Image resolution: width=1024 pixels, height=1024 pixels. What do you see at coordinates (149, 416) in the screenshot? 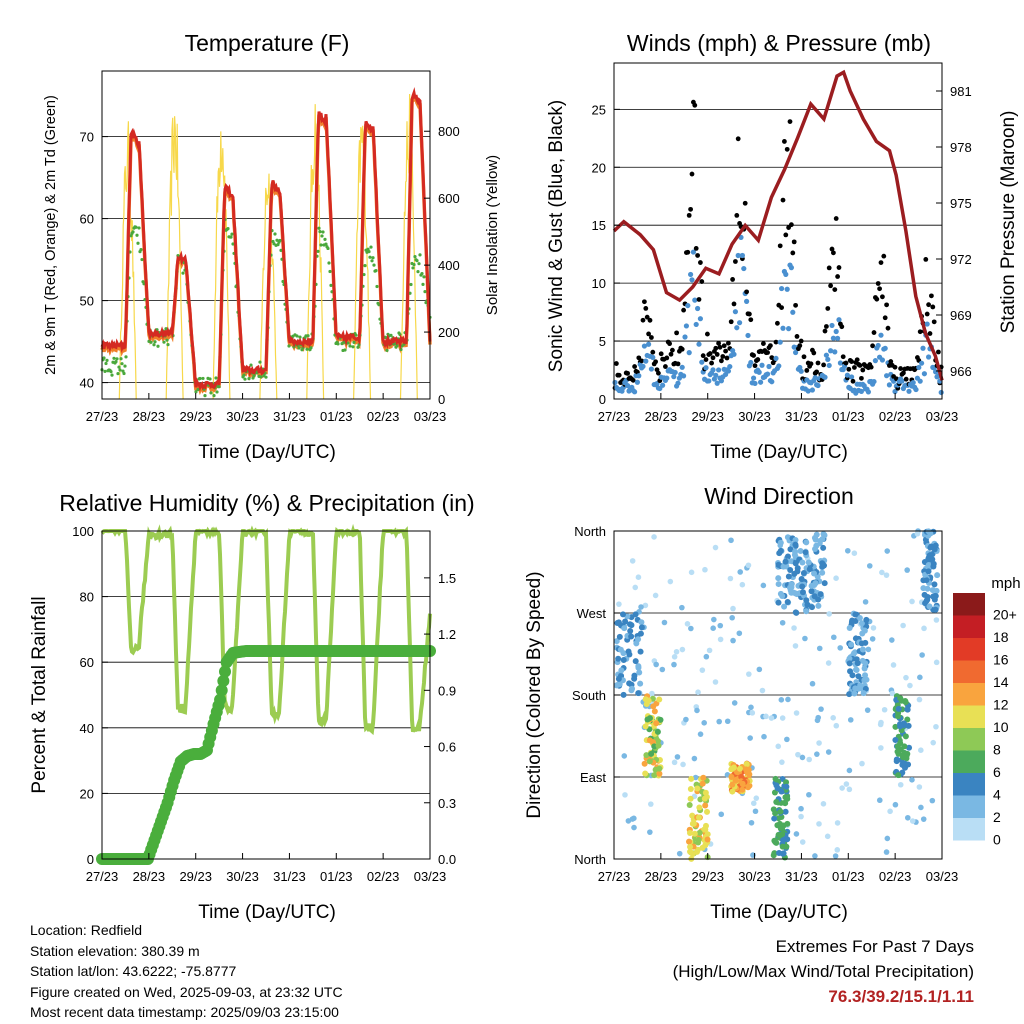
I see `x-tick-label: 28/23` at bounding box center [149, 416].